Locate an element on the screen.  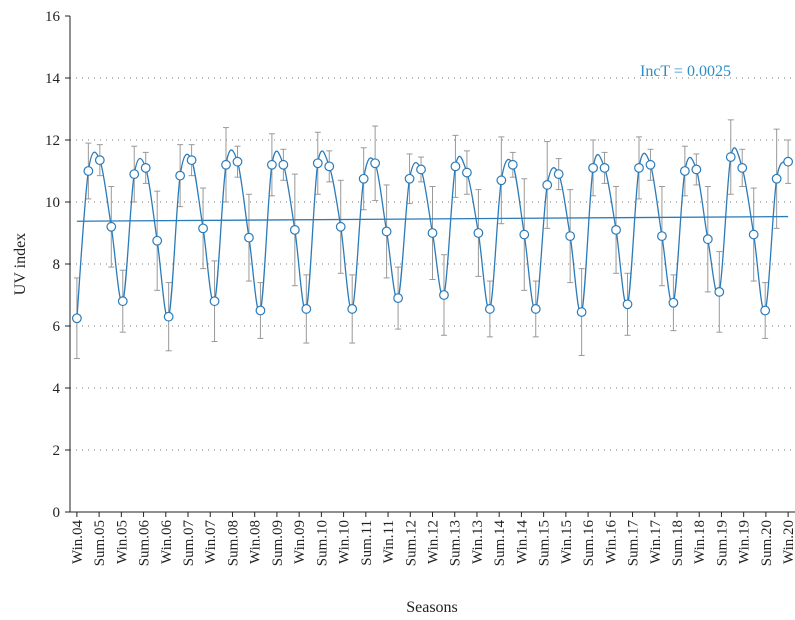
x-tick-label: Sum.05 is located at coordinates (100, 543).